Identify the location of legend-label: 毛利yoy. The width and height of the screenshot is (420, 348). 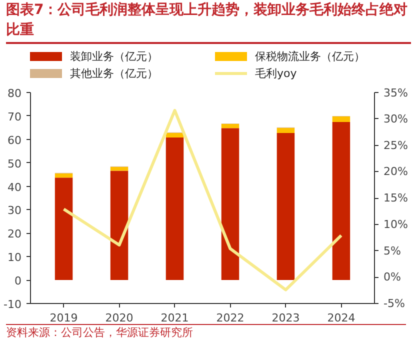
(276, 74).